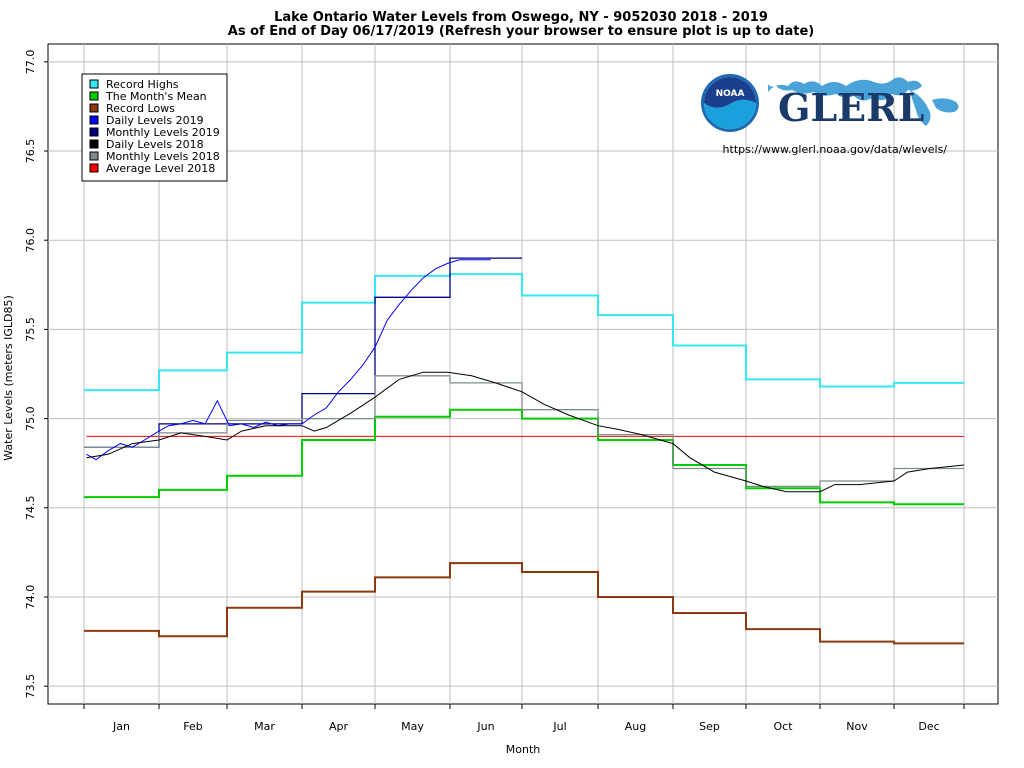 This screenshot has width=1024, height=768. What do you see at coordinates (523, 749) in the screenshot?
I see `x-axis-title: Month` at bounding box center [523, 749].